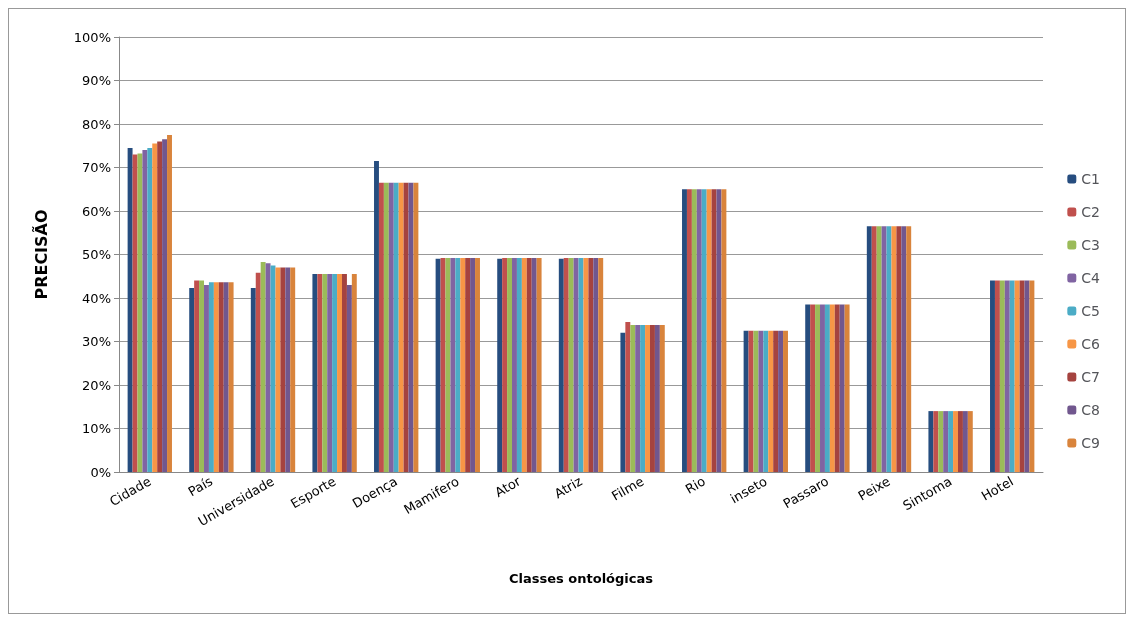 The width and height of the screenshot is (1134, 622). What do you see at coordinates (568, 487) in the screenshot?
I see `x-tick-label: Atriz` at bounding box center [568, 487].